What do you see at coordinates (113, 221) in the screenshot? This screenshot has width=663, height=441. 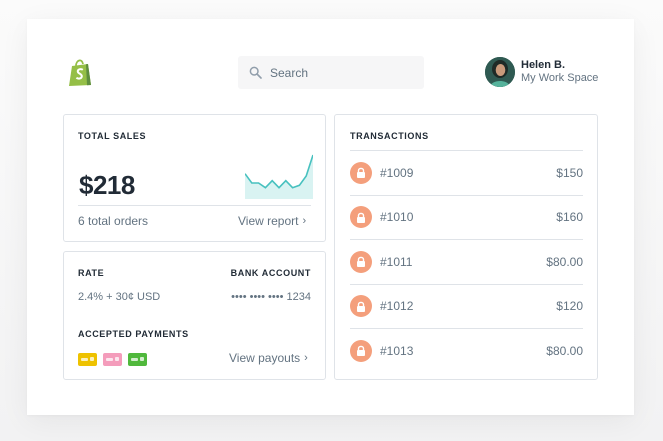 I see `total-orders: 6 total orders` at bounding box center [113, 221].